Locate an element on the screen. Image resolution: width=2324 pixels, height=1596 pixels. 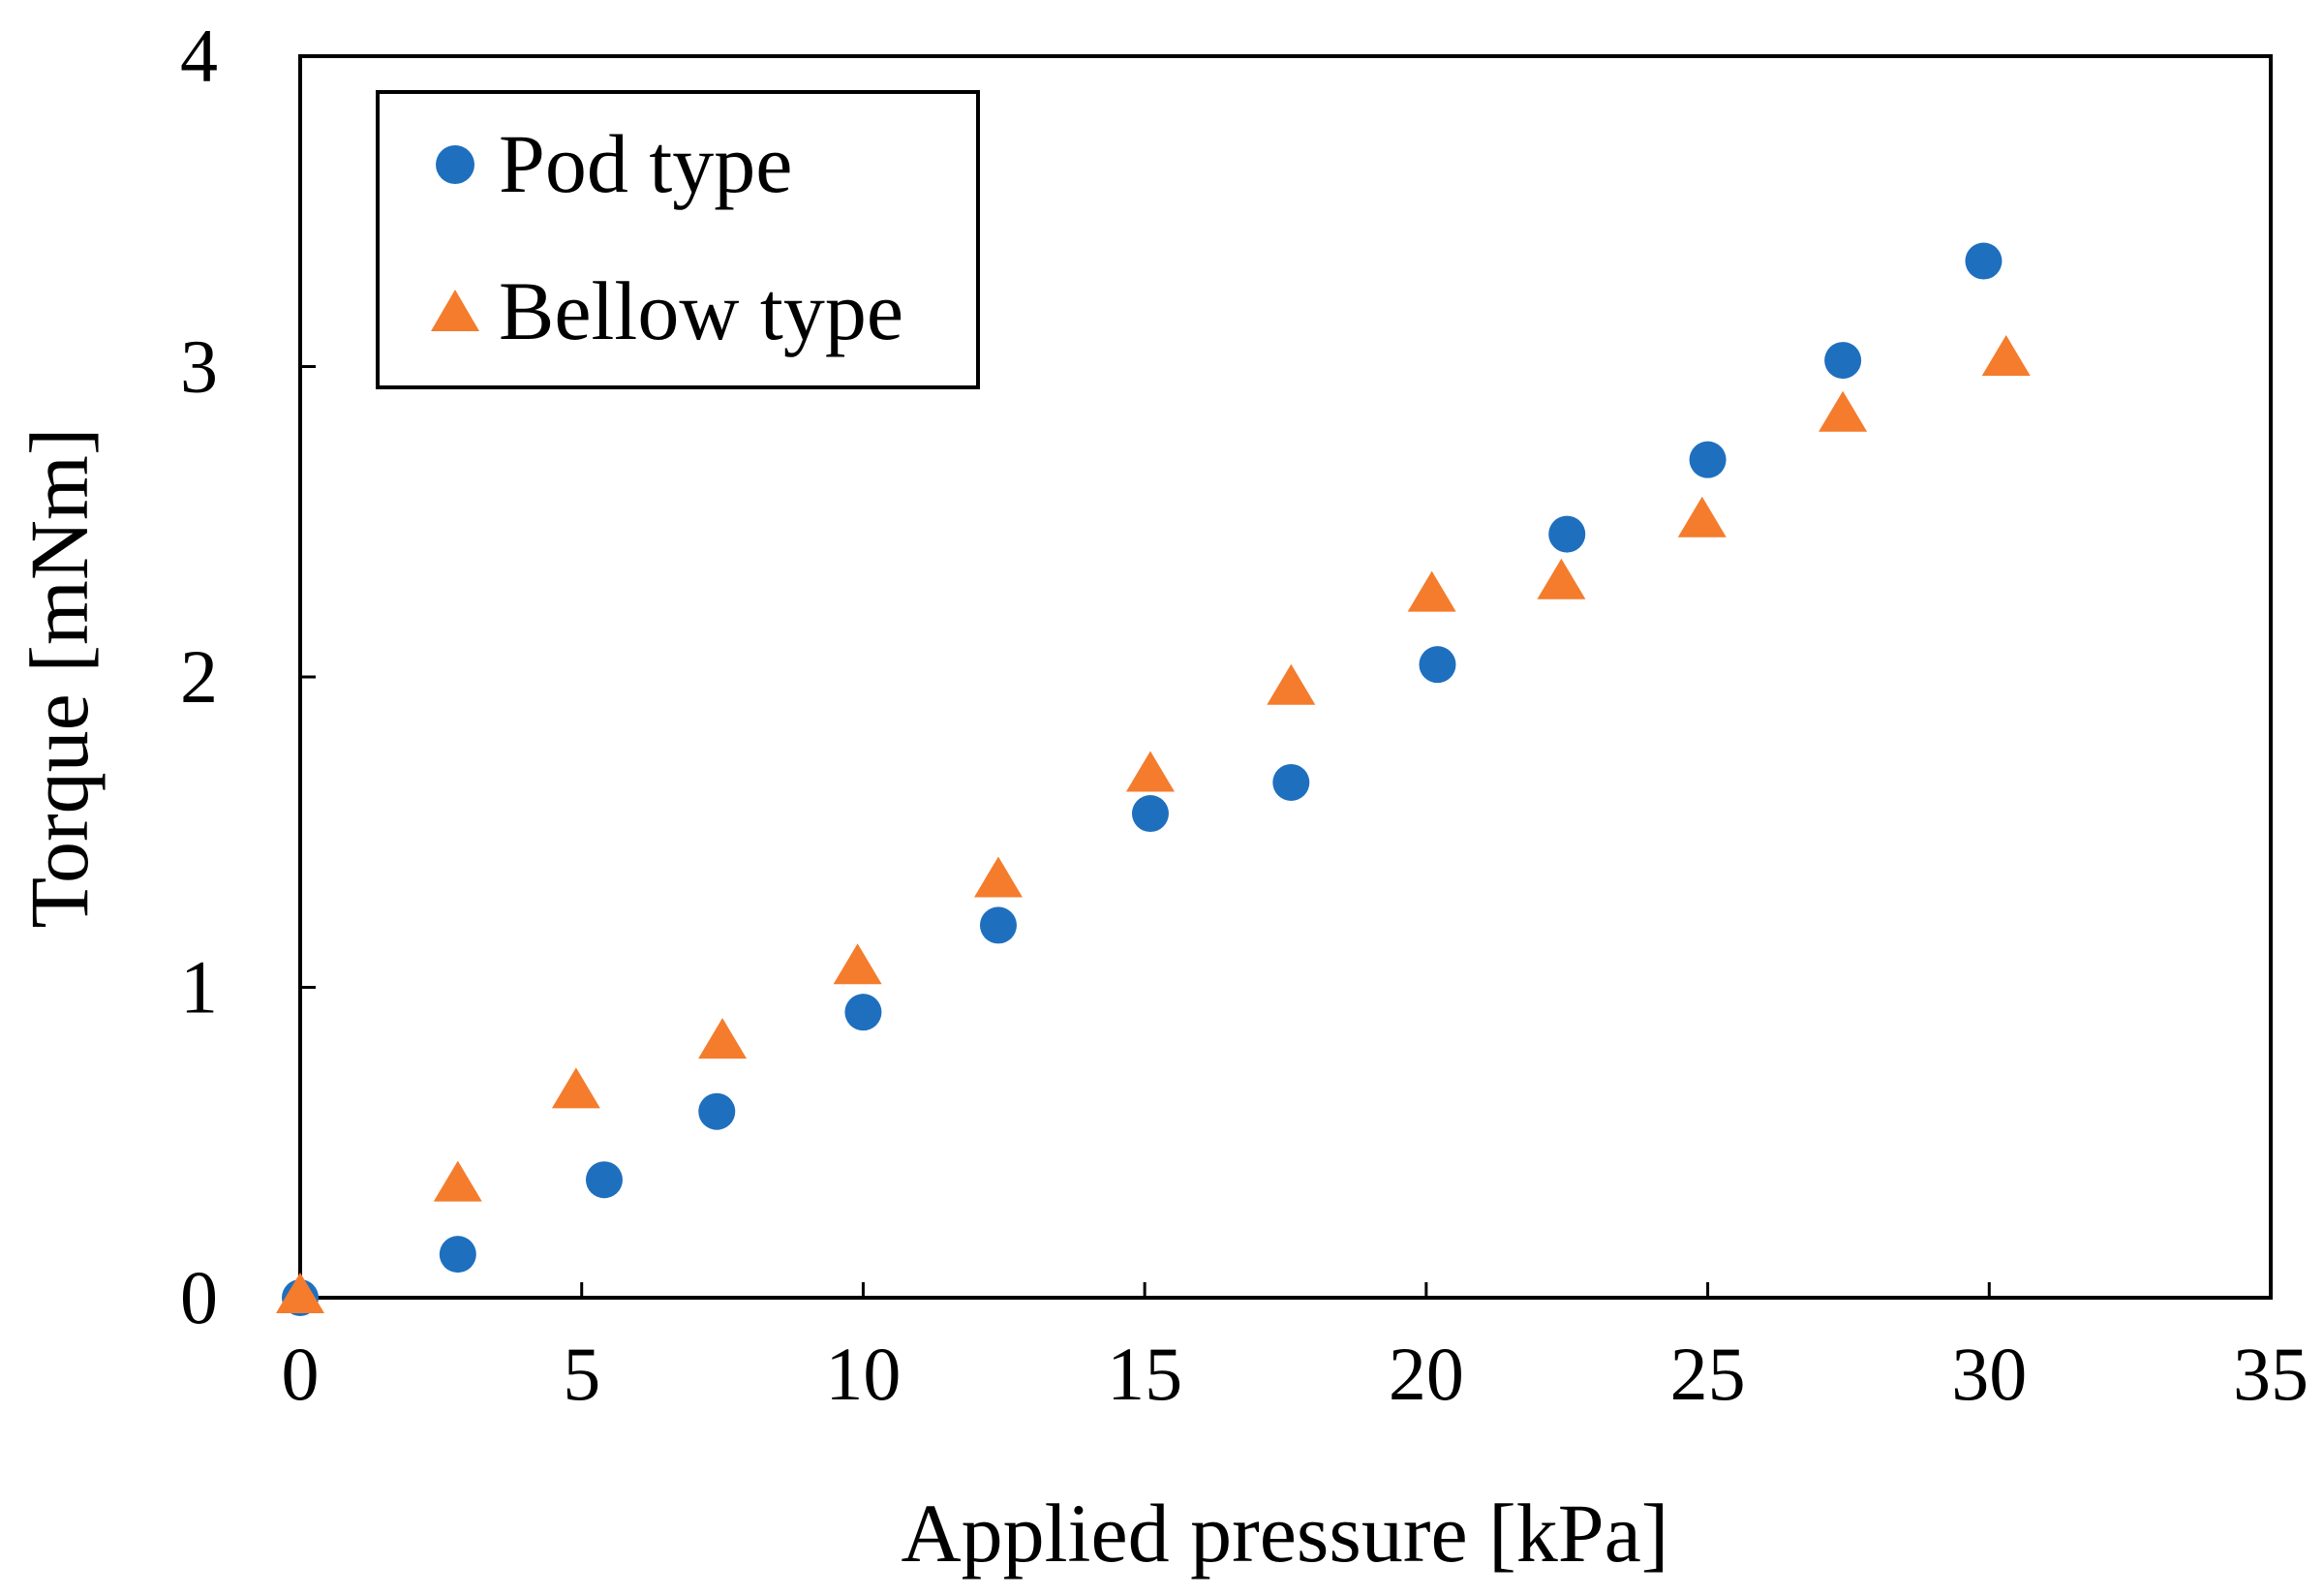
legend-box is located at coordinates (678, 239).